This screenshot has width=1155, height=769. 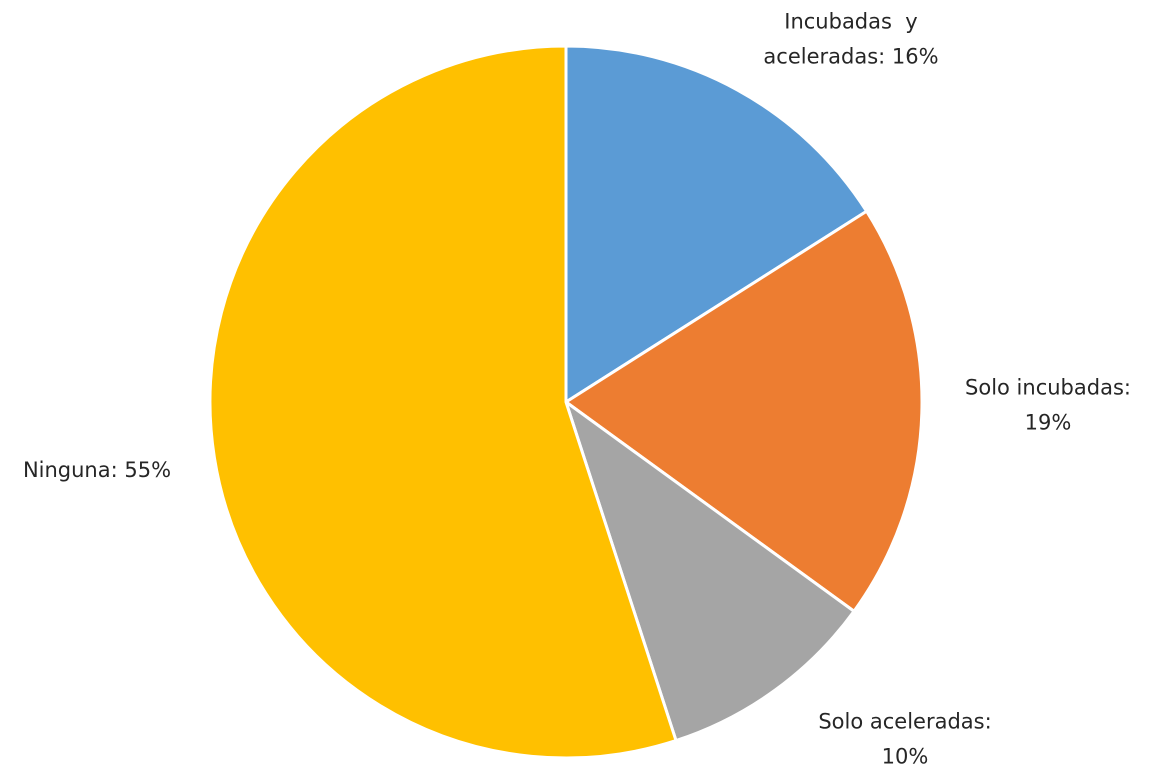 What do you see at coordinates (1048, 388) in the screenshot?
I see `data-label-line: Solo incubadas:` at bounding box center [1048, 388].